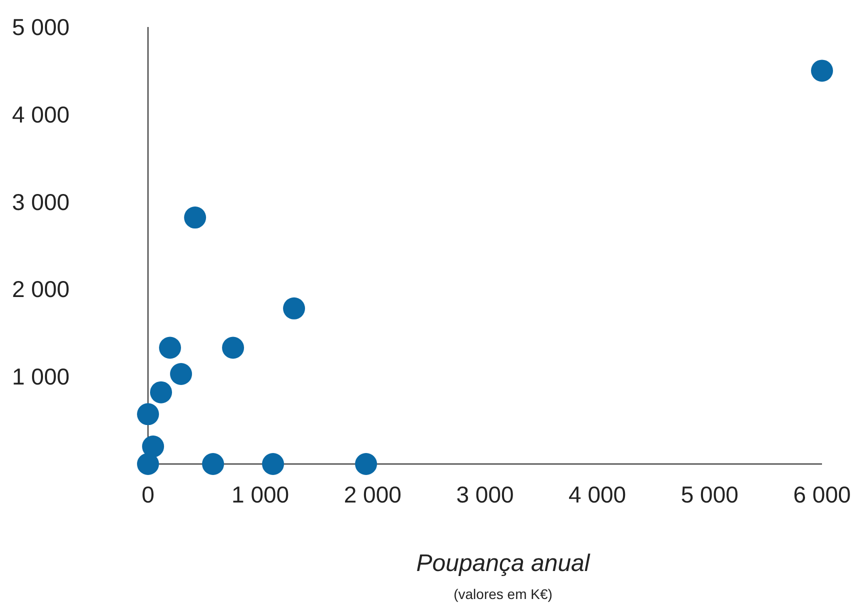 The width and height of the screenshot is (864, 608). Describe the element at coordinates (822, 494) in the screenshot. I see `x-tick-label: 6 000` at that location.